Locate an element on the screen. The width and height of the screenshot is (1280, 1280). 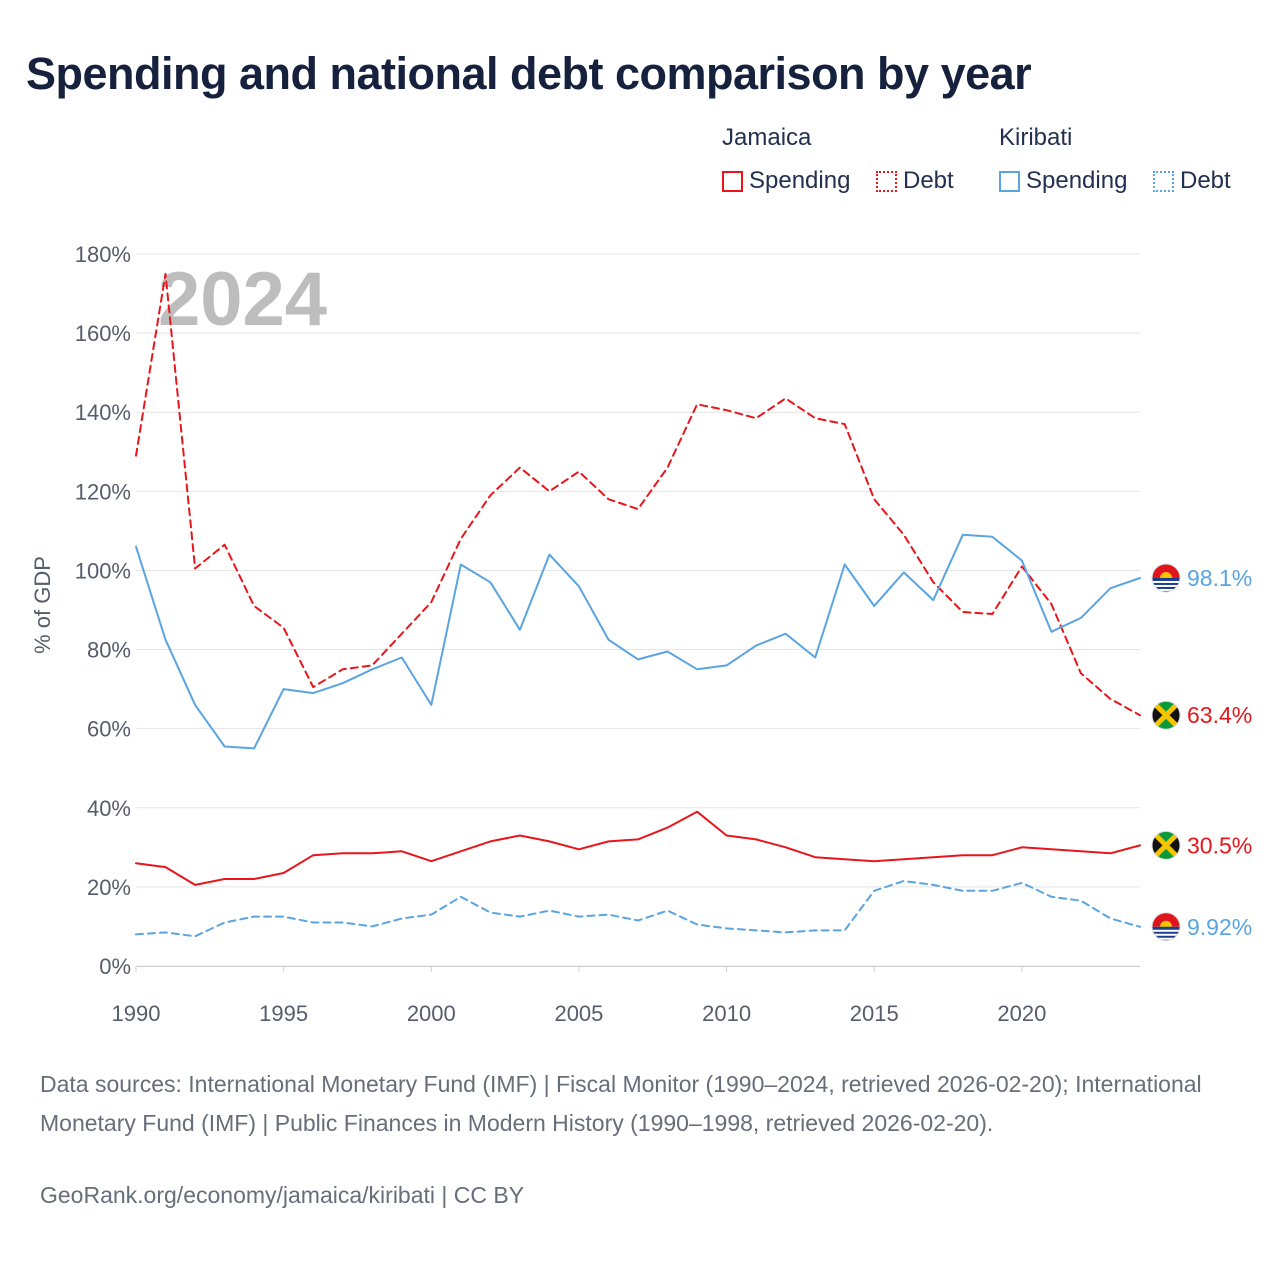
y-axis-ticks: 0% 20% 40% 60% 80% 100% 120% 140% 160% 180% is located at coordinates (103, 610).